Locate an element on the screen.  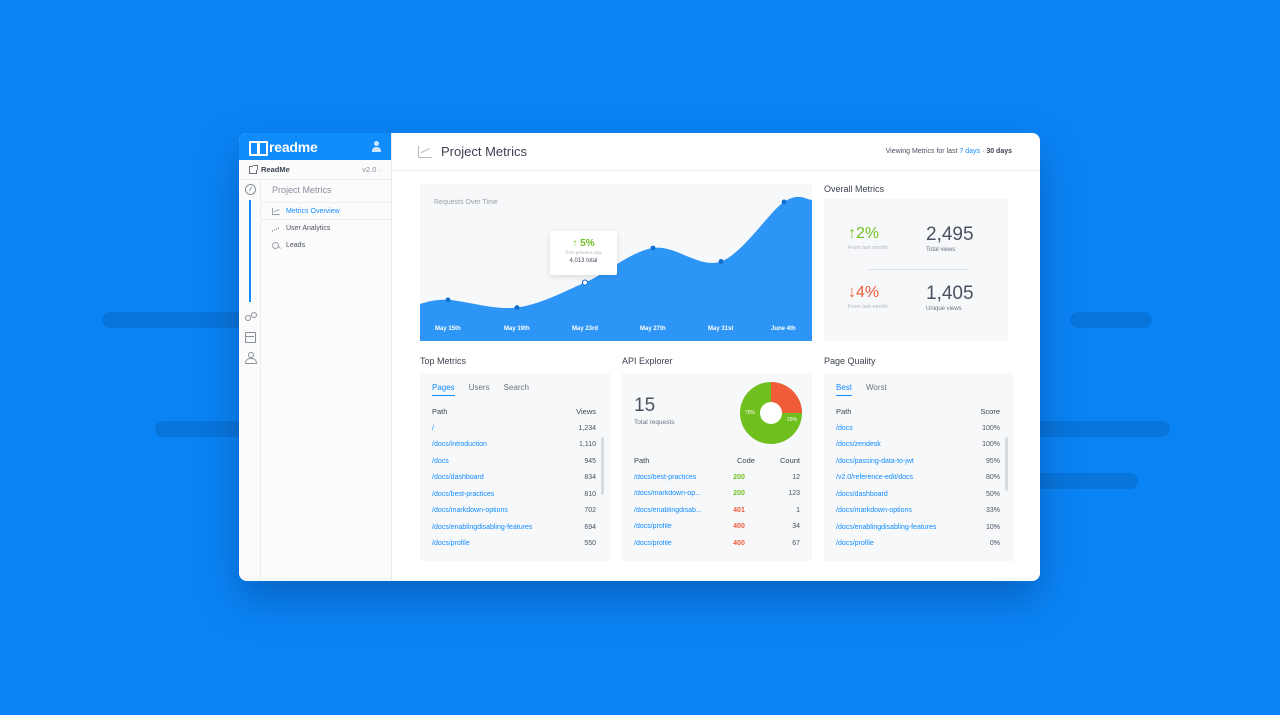
version-selector: v2.0 · is located at coordinates (371, 169).